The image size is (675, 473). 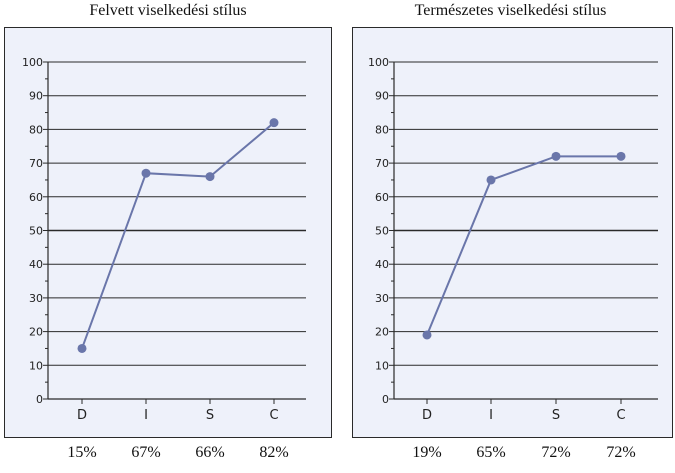 What do you see at coordinates (146, 452) in the screenshot?
I see `percentage-label-i: 67%` at bounding box center [146, 452].